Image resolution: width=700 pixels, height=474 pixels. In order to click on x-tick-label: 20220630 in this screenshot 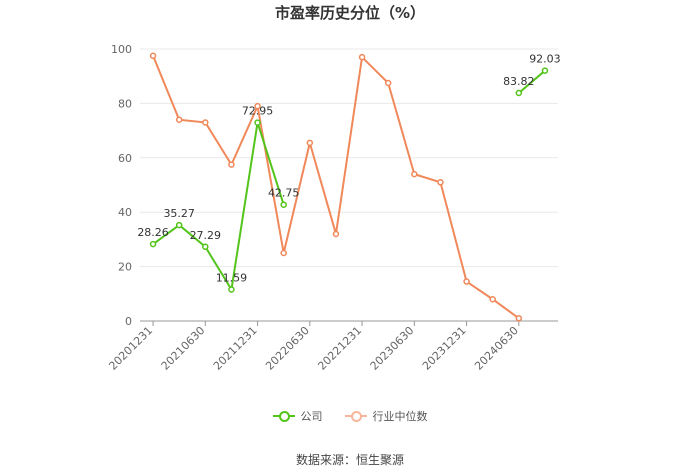, I will do `click(287, 348)`.